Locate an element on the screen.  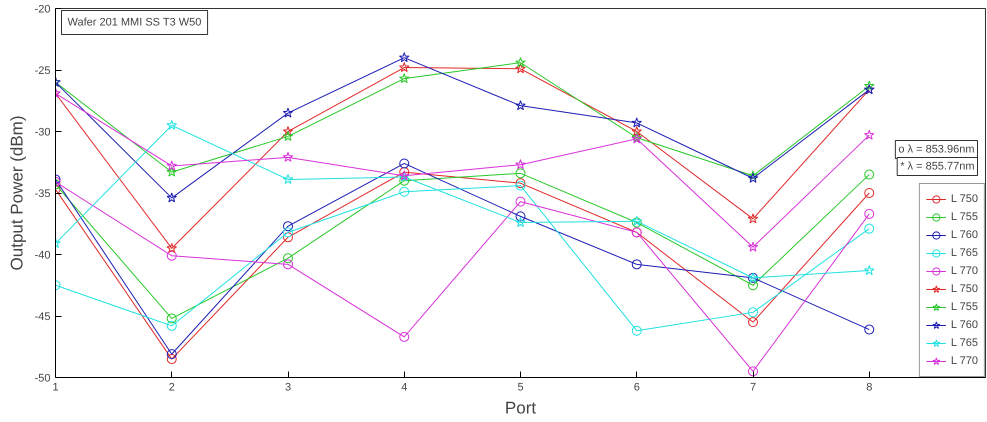
y-tick-label: -30 is located at coordinates (42, 132).